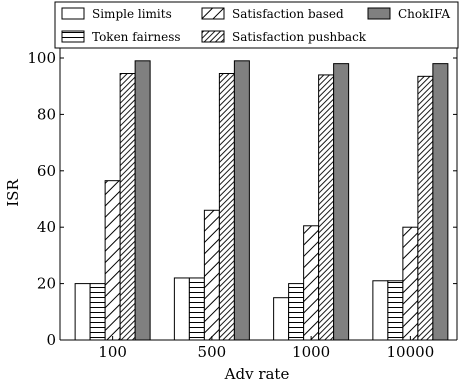 The height and width of the screenshot is (383, 461). I want to click on x-tick-label-10000: 10000, so click(411, 352).